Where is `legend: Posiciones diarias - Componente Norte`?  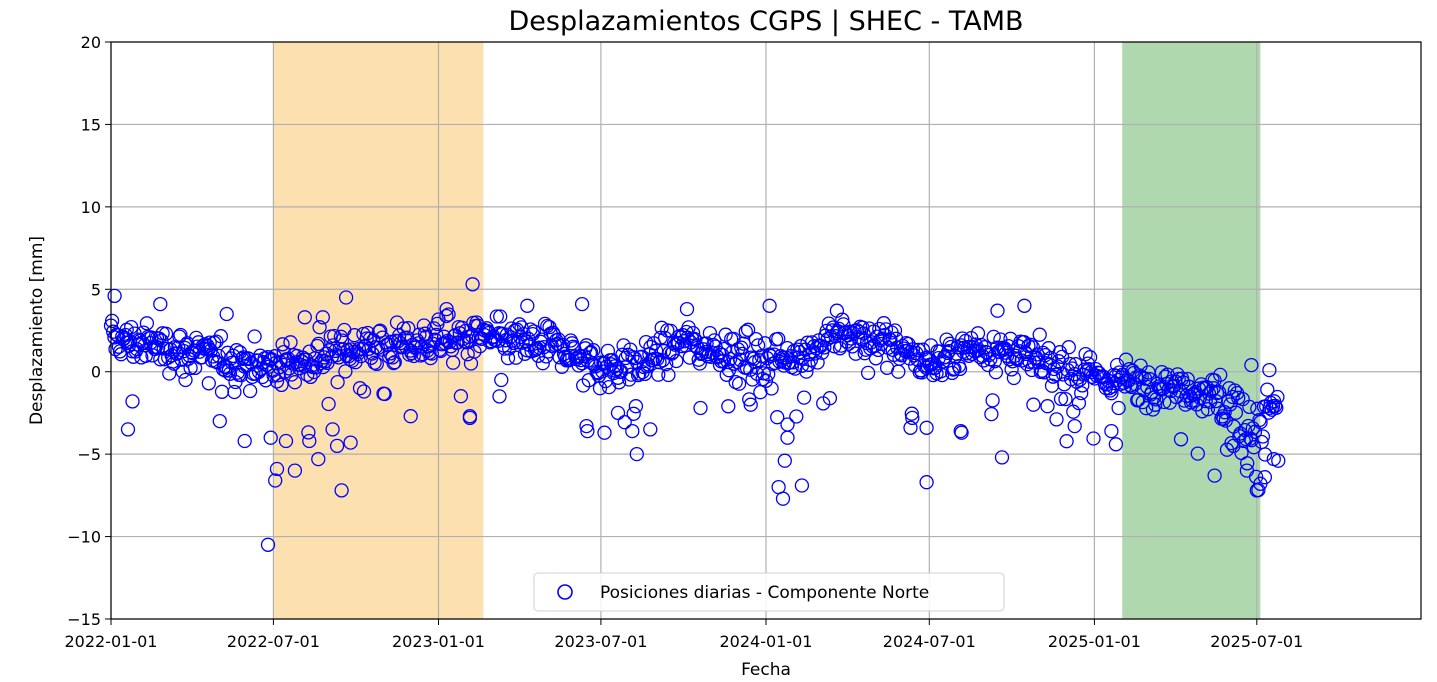 legend: Posiciones diarias - Componente Norte is located at coordinates (769, 592).